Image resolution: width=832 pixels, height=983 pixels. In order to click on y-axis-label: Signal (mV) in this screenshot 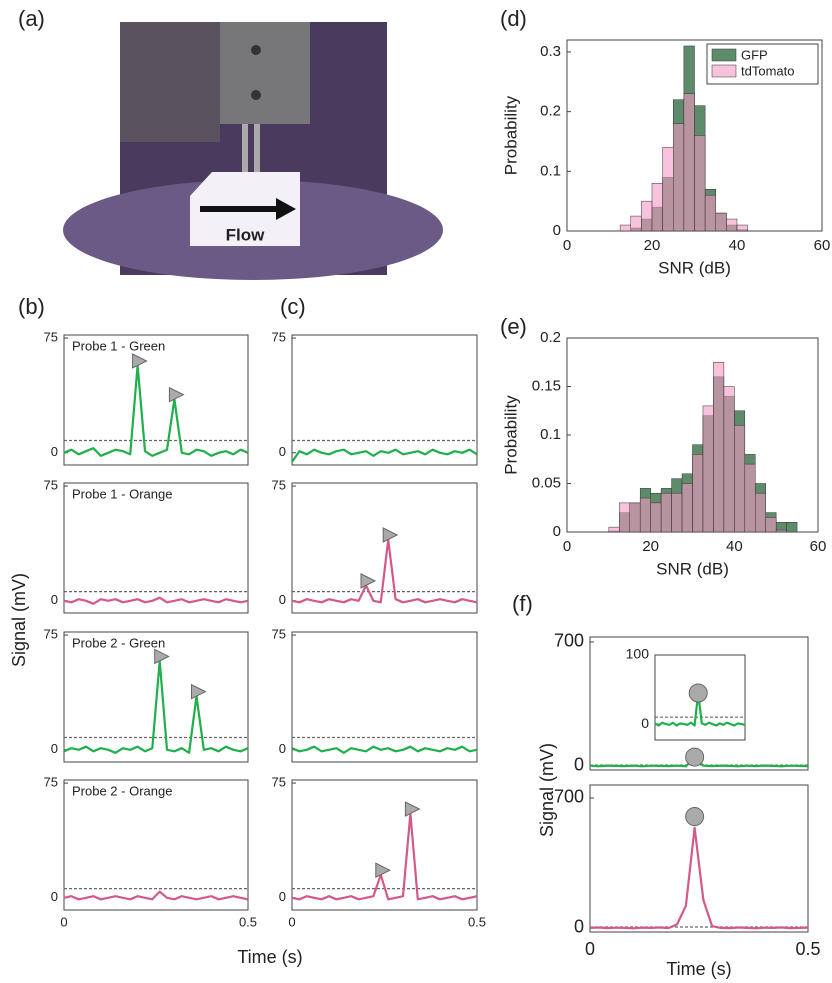, I will do `click(547, 790)`.